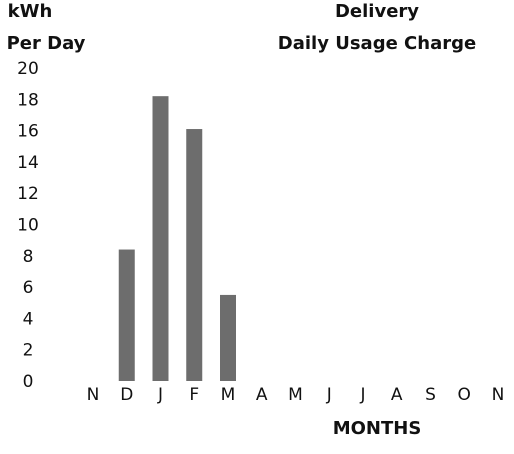  I want to click on x-tick-label: D, so click(126, 395).